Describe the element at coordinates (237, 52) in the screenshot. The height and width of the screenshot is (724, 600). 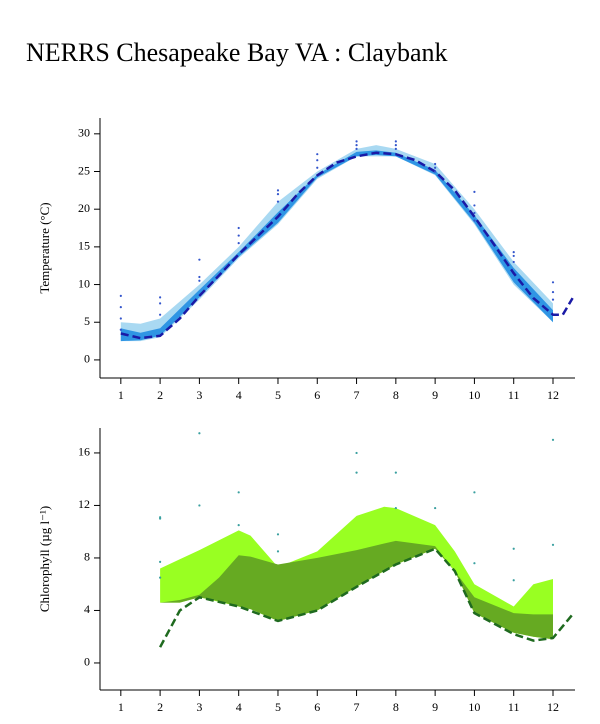
I see `page-title: NERRS Chesapeake Bay VA : Claybank` at that location.